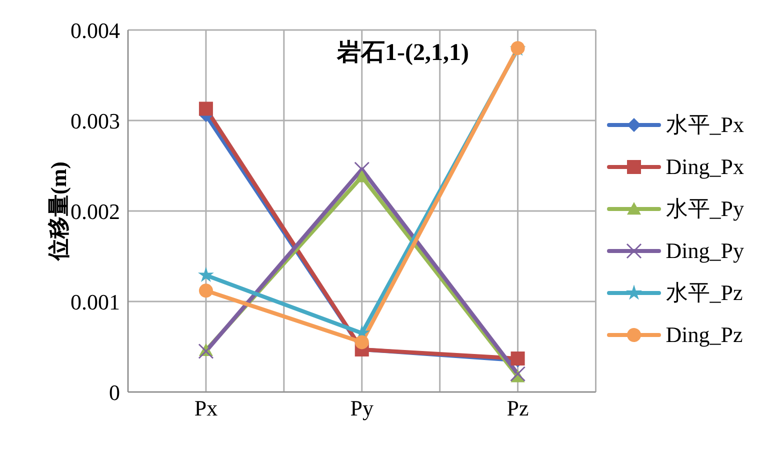 The width and height of the screenshot is (762, 460). Describe the element at coordinates (95, 301) in the screenshot. I see `y-tick-label: 0.001` at that location.